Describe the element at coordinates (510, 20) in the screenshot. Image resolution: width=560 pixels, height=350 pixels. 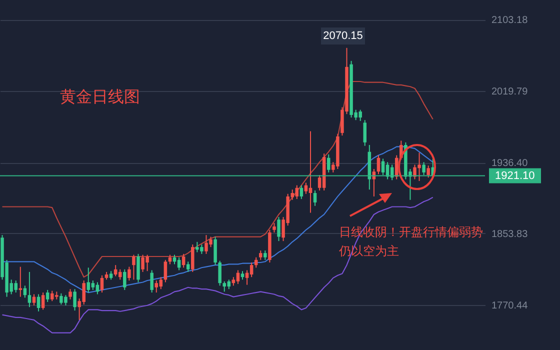
I see `y-tick-label: 2103.18` at that location.